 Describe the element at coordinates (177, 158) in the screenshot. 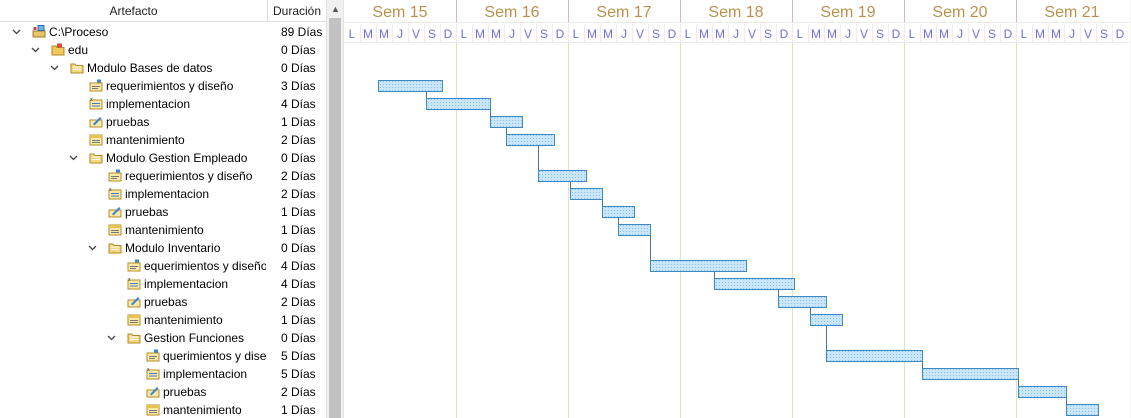

I see `task-name: Modulo Gestion Empleado` at that location.